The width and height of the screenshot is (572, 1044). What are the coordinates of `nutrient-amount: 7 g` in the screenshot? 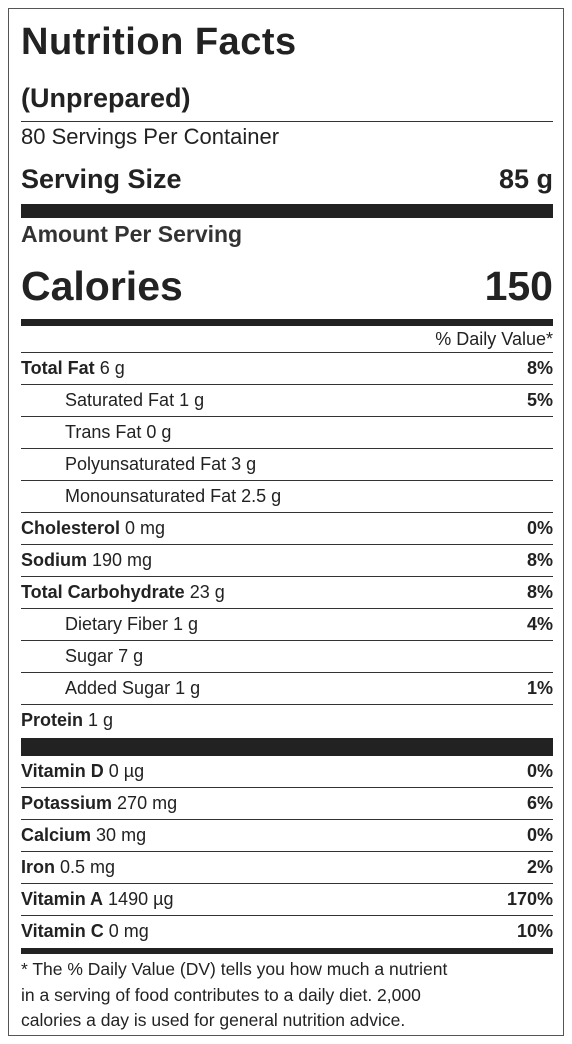 It's located at (131, 656).